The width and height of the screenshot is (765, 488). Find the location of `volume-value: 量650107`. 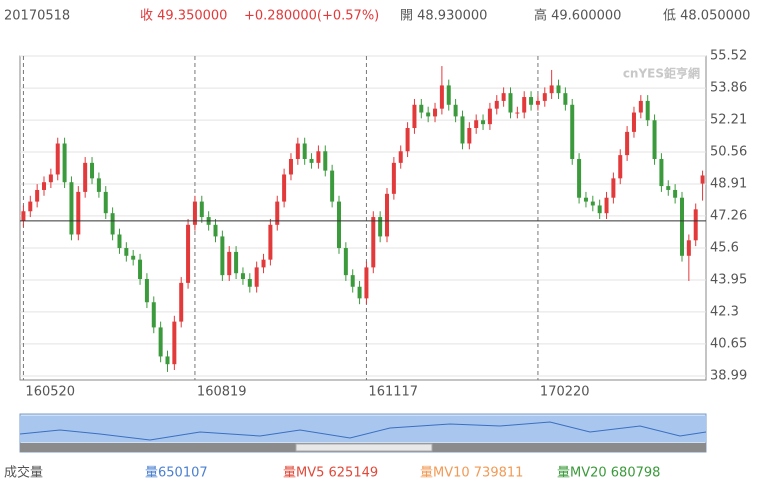

volume-value: 量650107 is located at coordinates (176, 473).